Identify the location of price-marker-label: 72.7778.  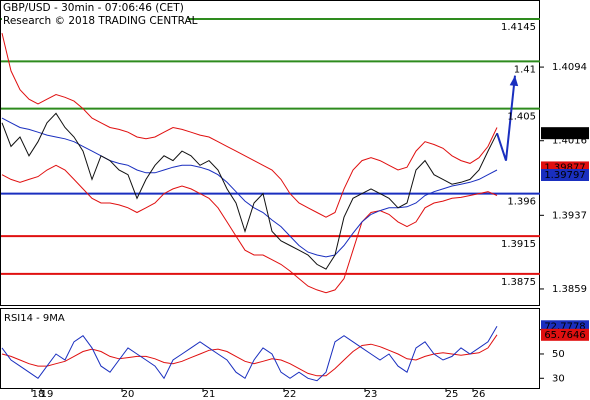
(564, 326).